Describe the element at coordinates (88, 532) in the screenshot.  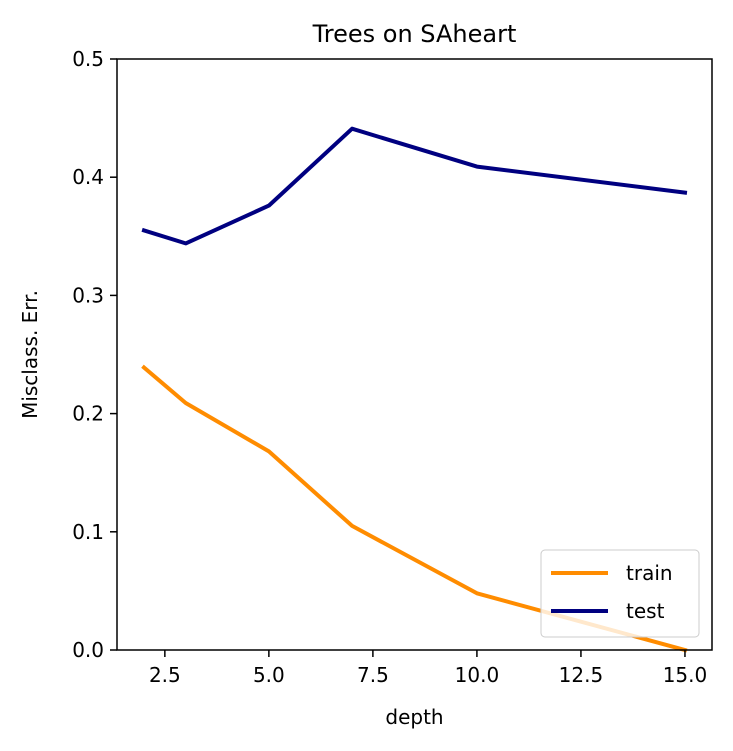
I see `y-tick-label: 0.1` at that location.